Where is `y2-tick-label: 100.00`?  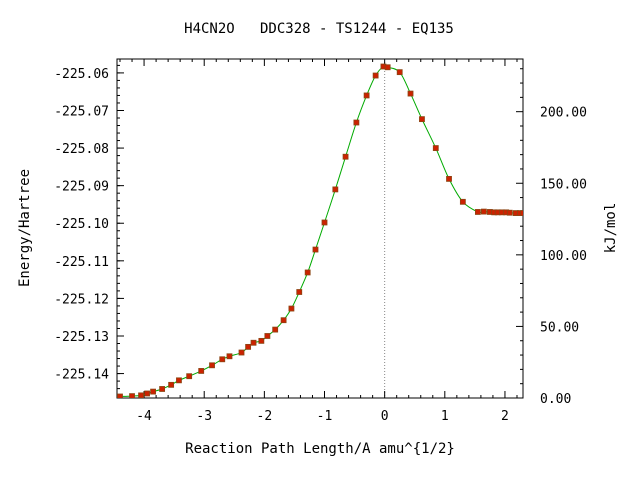
y2-tick-label: 100.00 is located at coordinates (563, 256).